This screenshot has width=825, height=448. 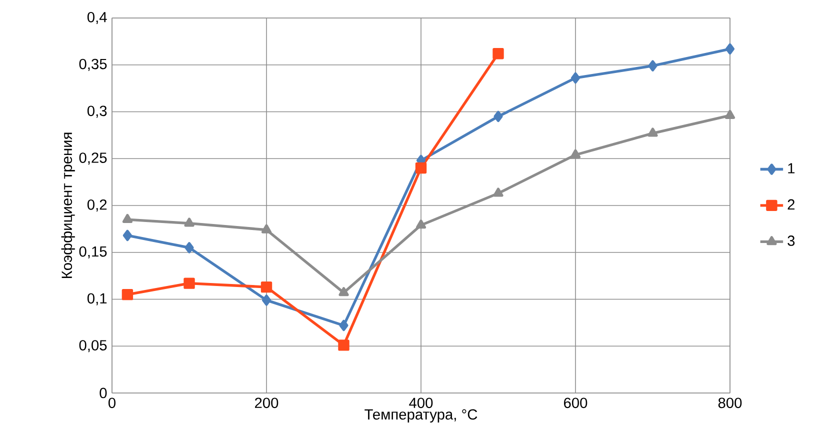 What do you see at coordinates (576, 403) in the screenshot?
I see `x-tick-label: 600` at bounding box center [576, 403].